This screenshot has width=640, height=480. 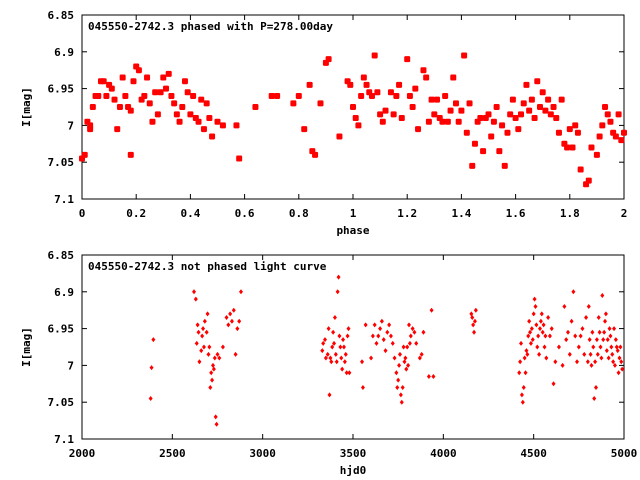 What do you see at coordinates (245, 213) in the screenshot?
I see `x-tick-label: 0.6` at bounding box center [245, 213].